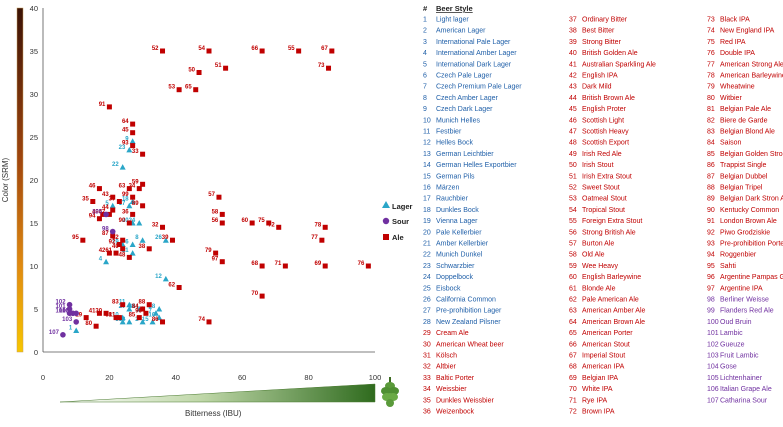  What do you see at coordinates (573, 356) in the screenshot?
I see `style-number: 67` at bounding box center [573, 356].